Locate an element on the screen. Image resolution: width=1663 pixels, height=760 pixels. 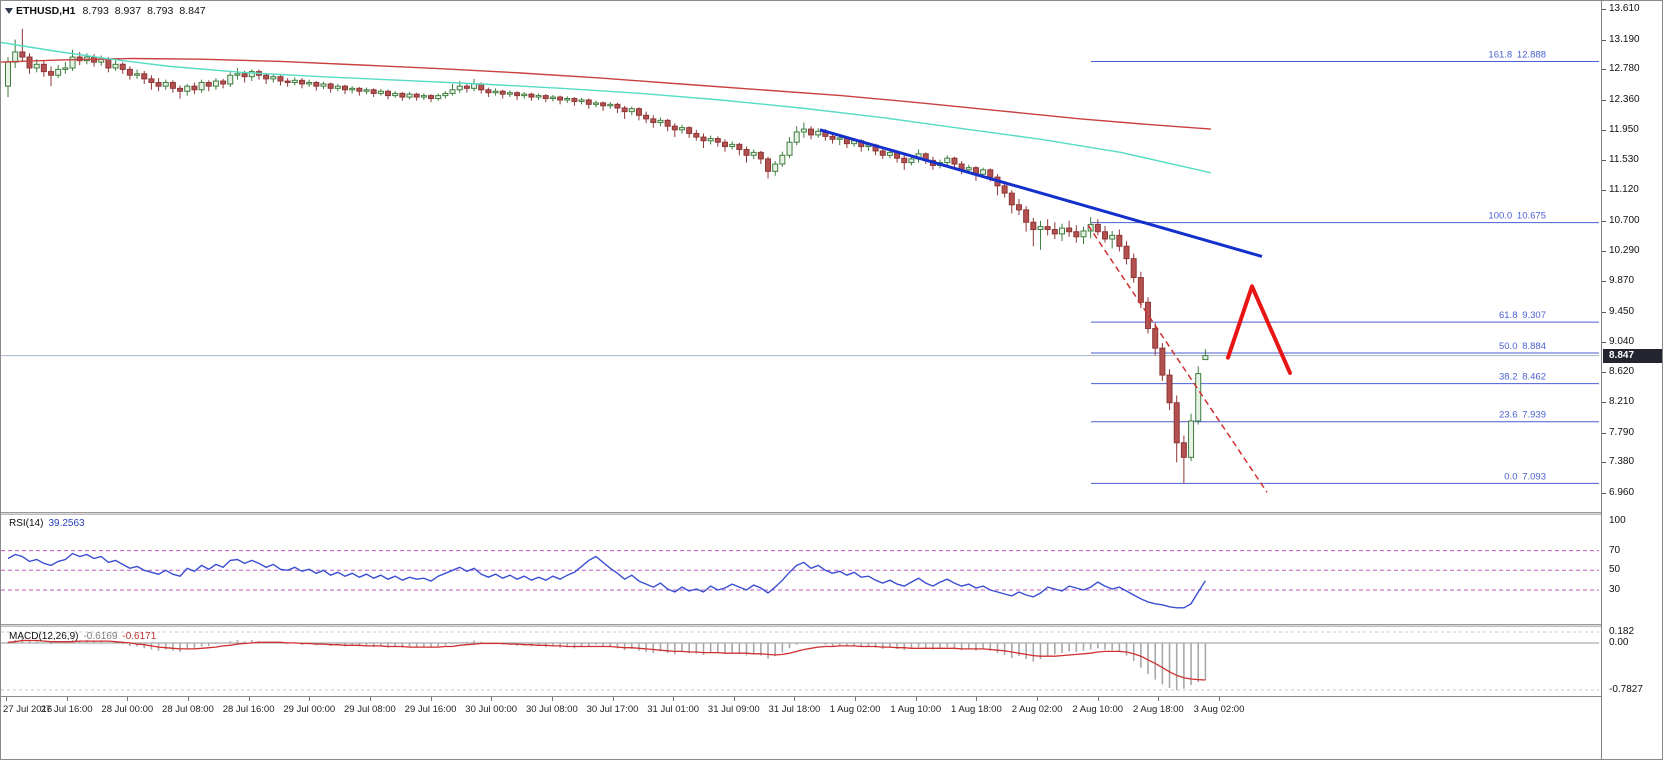
time-axis-label: 30 Jul 17:00 is located at coordinates (612, 709).